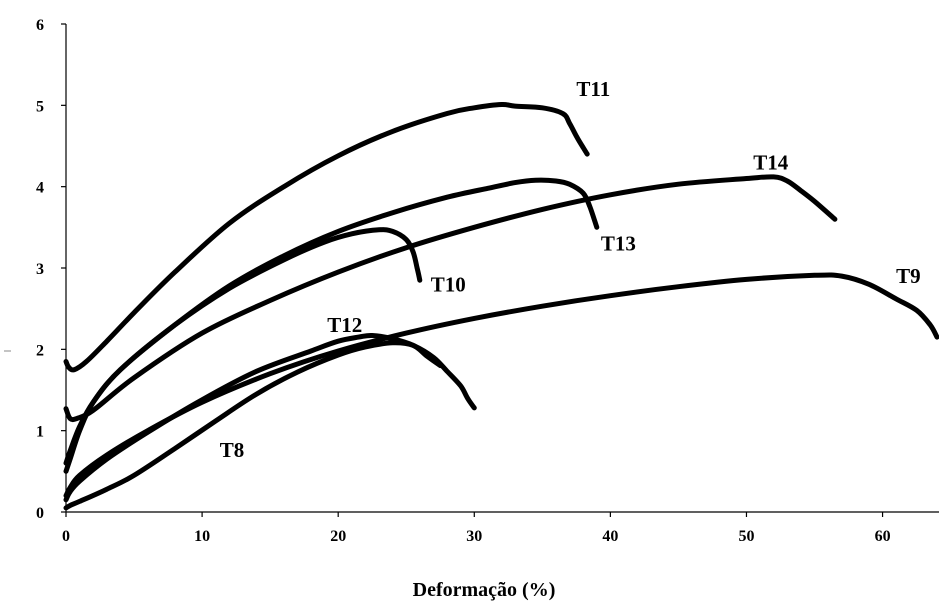 Image resolution: width=939 pixels, height=608 pixels. Describe the element at coordinates (474, 536) in the screenshot. I see `x-tick-label: 30` at that location.